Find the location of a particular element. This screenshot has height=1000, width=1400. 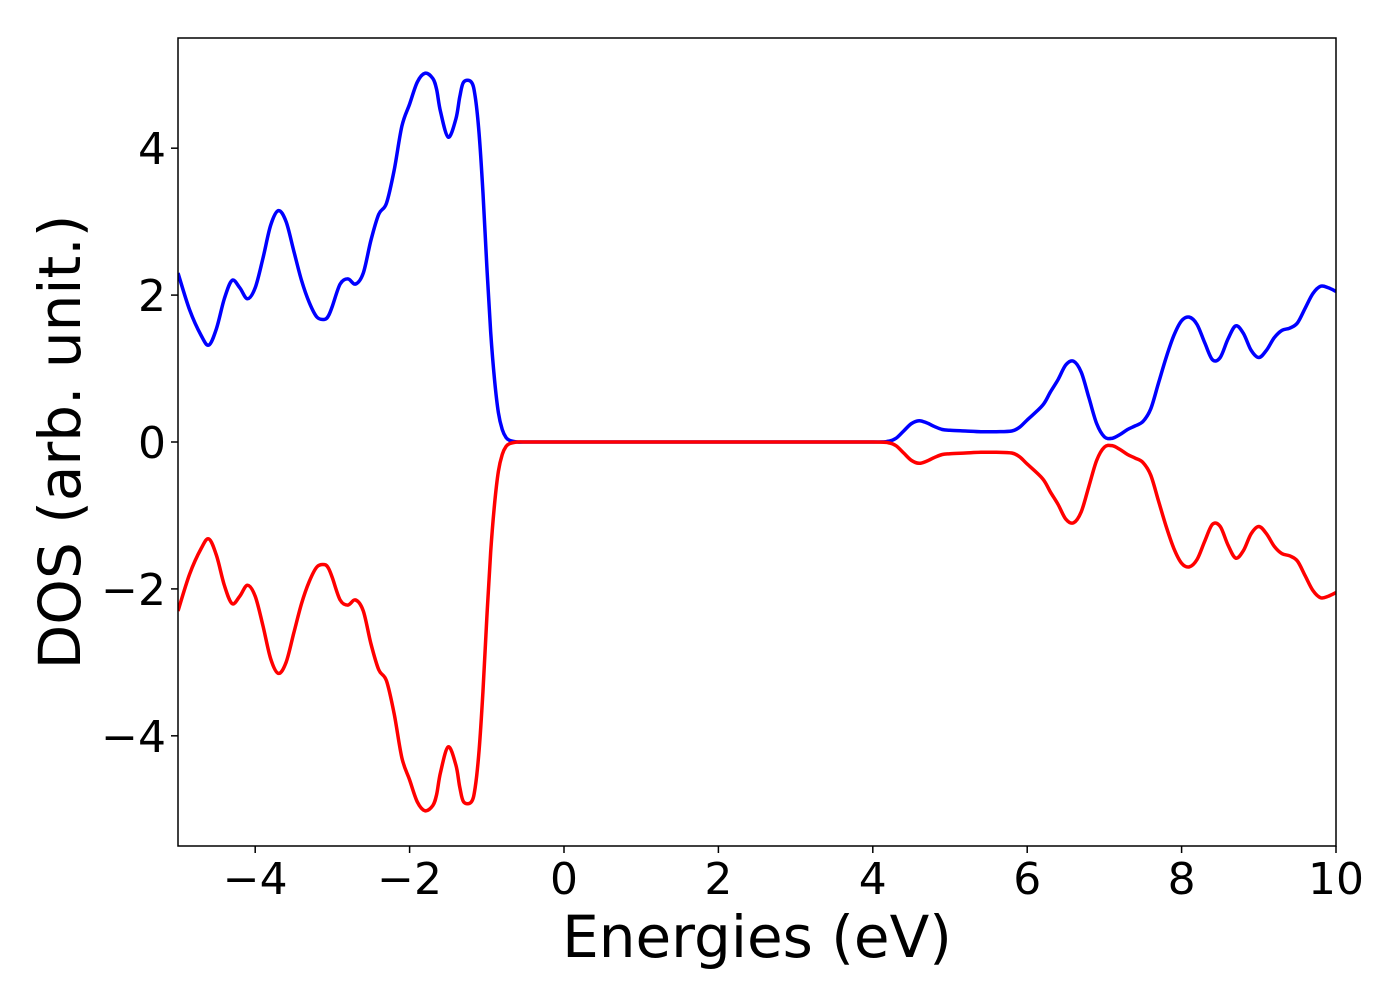

y-tick-label: −2 is located at coordinates (133, 590).